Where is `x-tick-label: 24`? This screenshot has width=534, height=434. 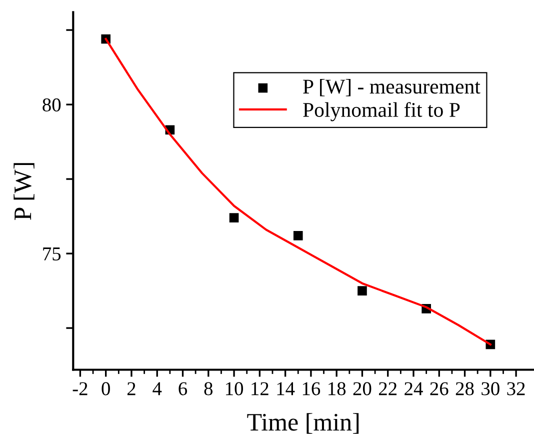 x-tick-label: 24 is located at coordinates (413, 389).